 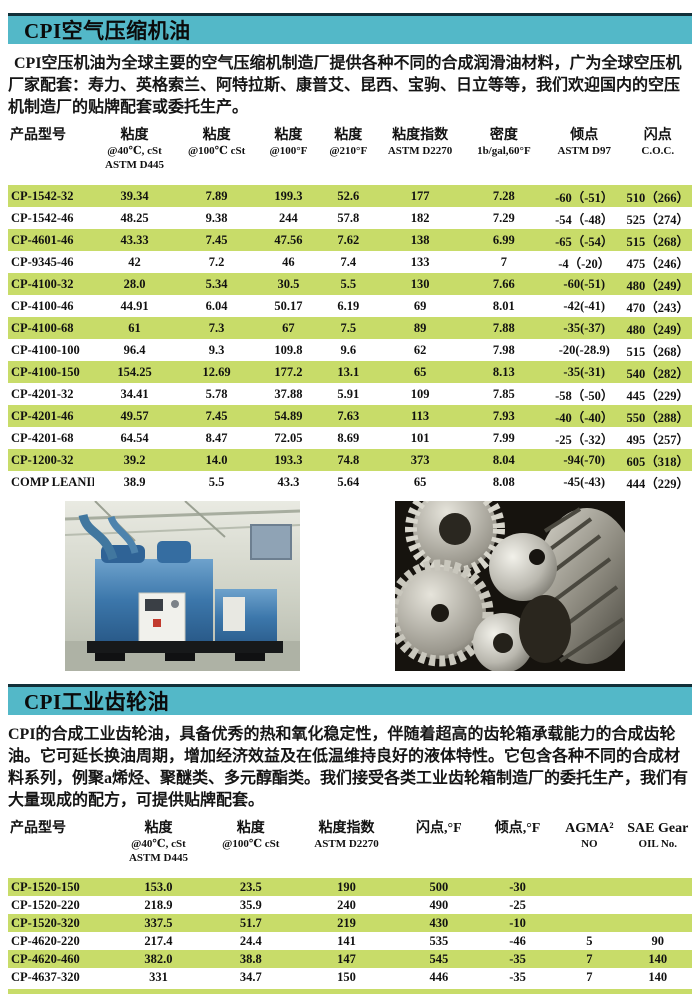 I want to click on value-cell: 218.9, so click(x=158, y=904).